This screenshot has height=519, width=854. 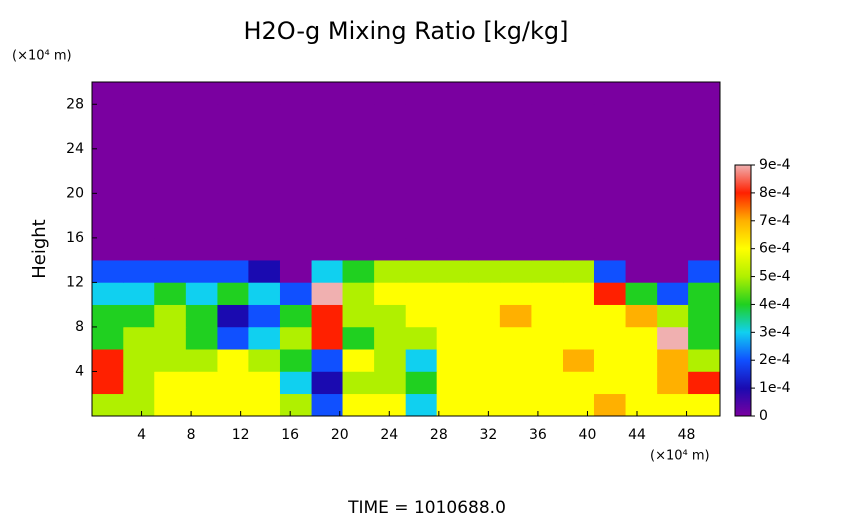 I want to click on x-tick-label: 28, so click(x=439, y=435).